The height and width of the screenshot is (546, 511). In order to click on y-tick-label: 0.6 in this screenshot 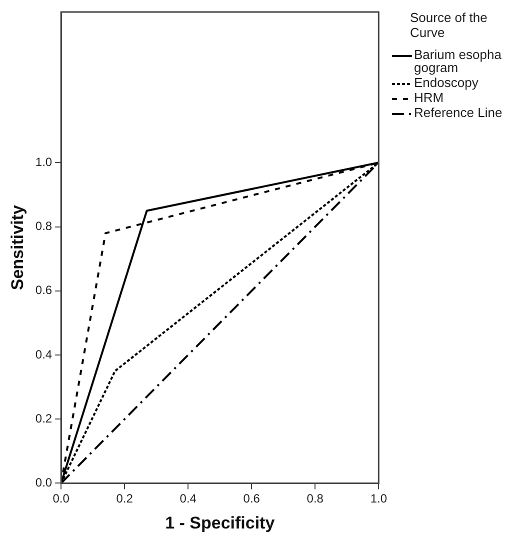, I will do `click(43, 290)`.